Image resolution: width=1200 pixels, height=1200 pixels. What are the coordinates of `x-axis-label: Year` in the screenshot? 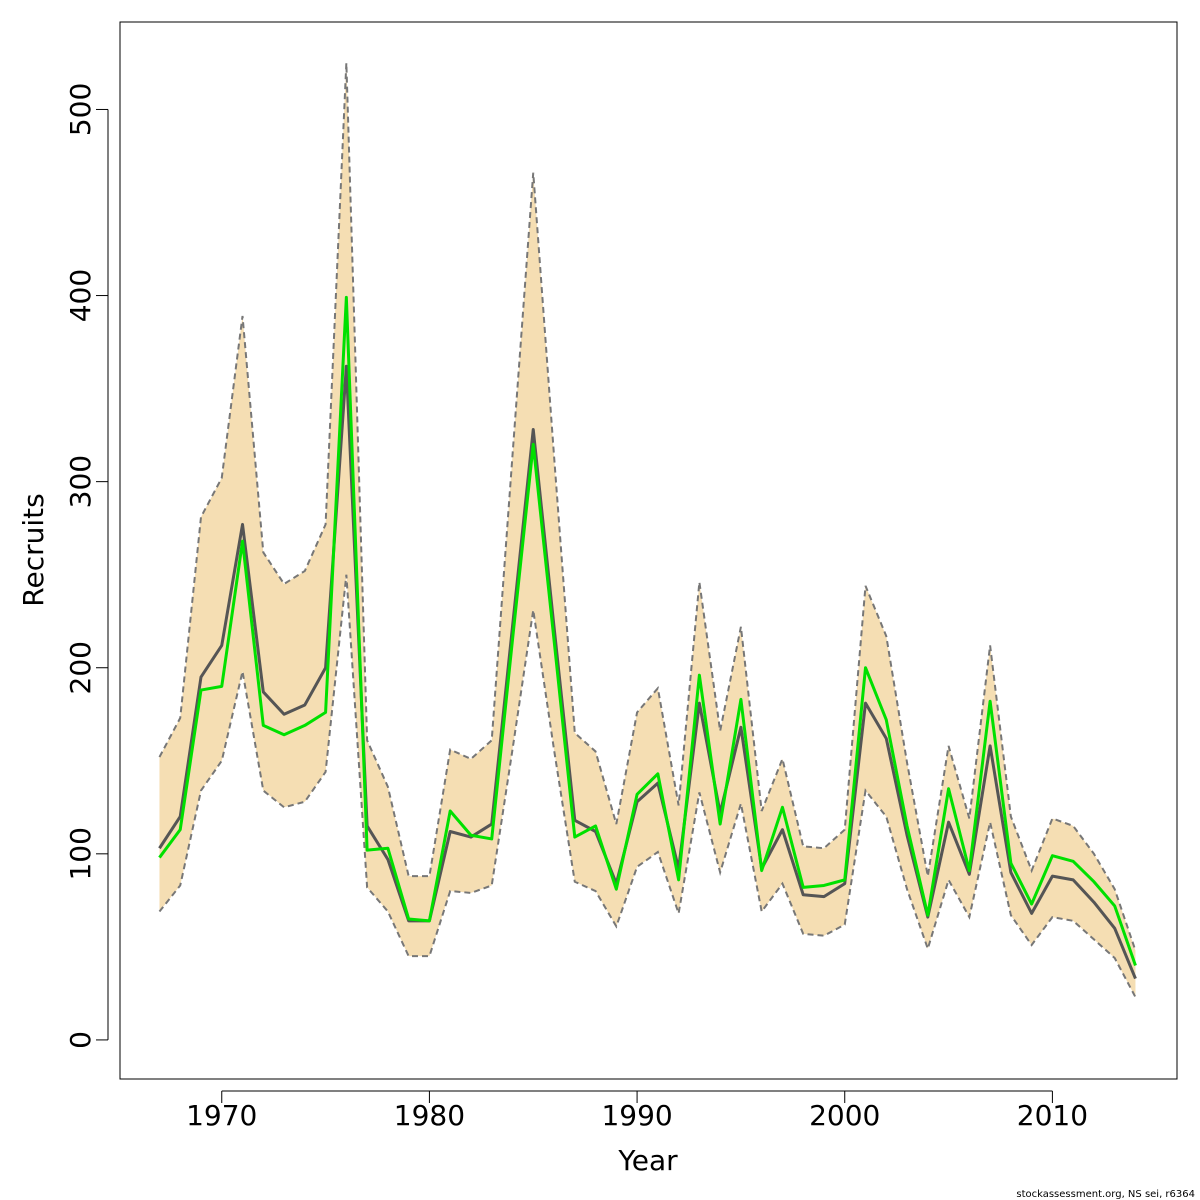 It's located at (647, 1160).